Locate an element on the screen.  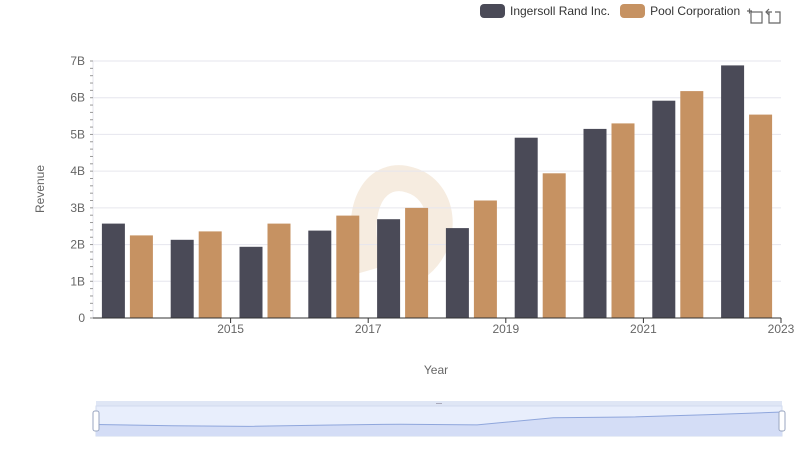
legend: Ingersoll Rand Inc. Pool Corporation is located at coordinates (615, 11).